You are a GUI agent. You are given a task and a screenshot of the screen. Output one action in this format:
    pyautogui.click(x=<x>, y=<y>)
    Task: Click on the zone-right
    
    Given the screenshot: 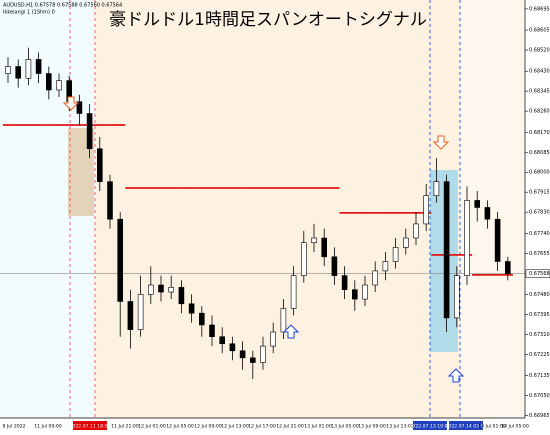 What is the action you would take?
    pyautogui.click(x=492, y=209)
    